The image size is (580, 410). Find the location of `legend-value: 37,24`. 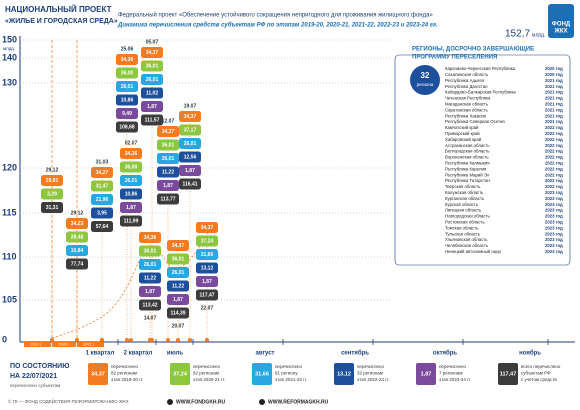

legend-value: 37,24 is located at coordinates (180, 374).